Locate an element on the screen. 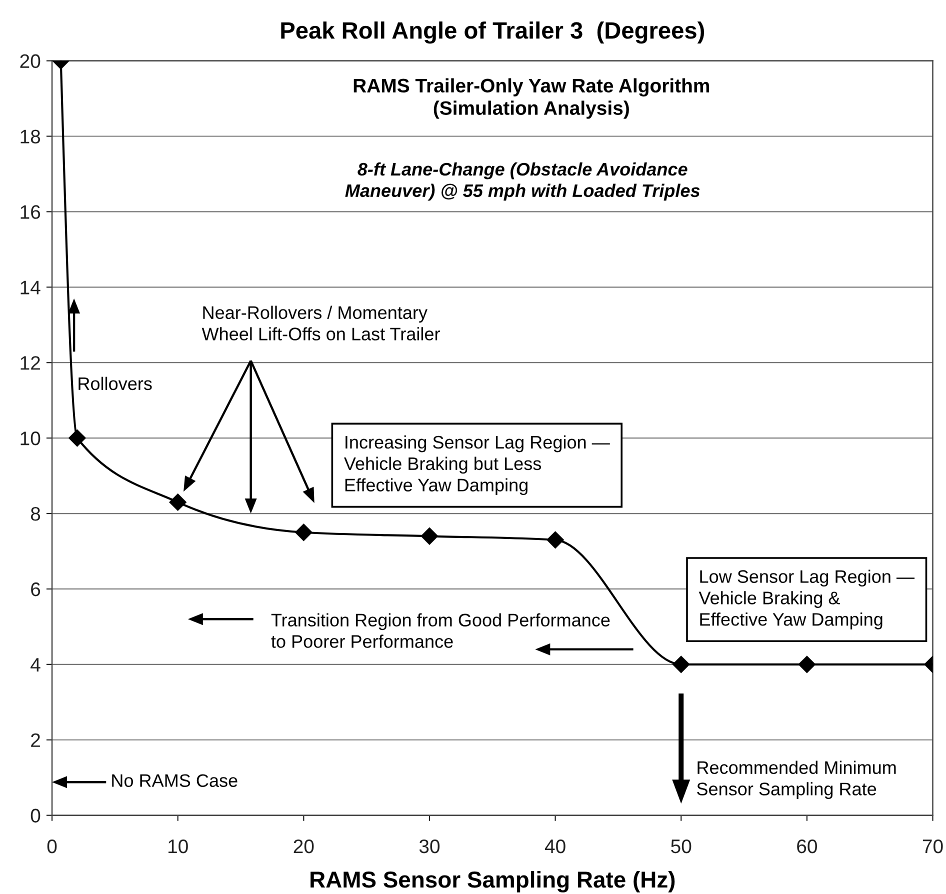 The height and width of the screenshot is (894, 946). text: RAMS Trailer-Only Yaw Rate Algorithm (Simulation Analysis) is located at coordinates (532, 98).